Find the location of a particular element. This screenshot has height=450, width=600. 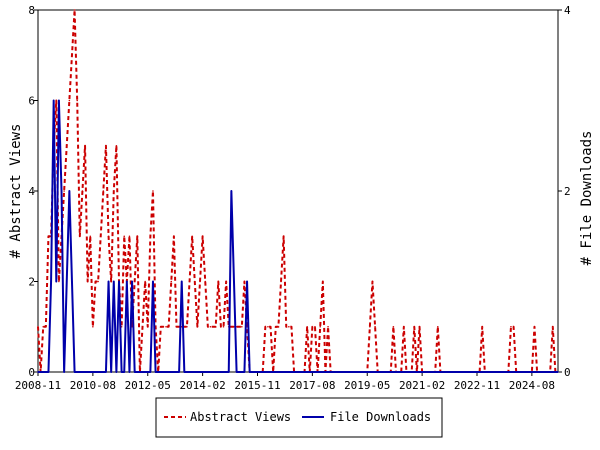

x-tick-label: 2010-08 is located at coordinates (93, 385).